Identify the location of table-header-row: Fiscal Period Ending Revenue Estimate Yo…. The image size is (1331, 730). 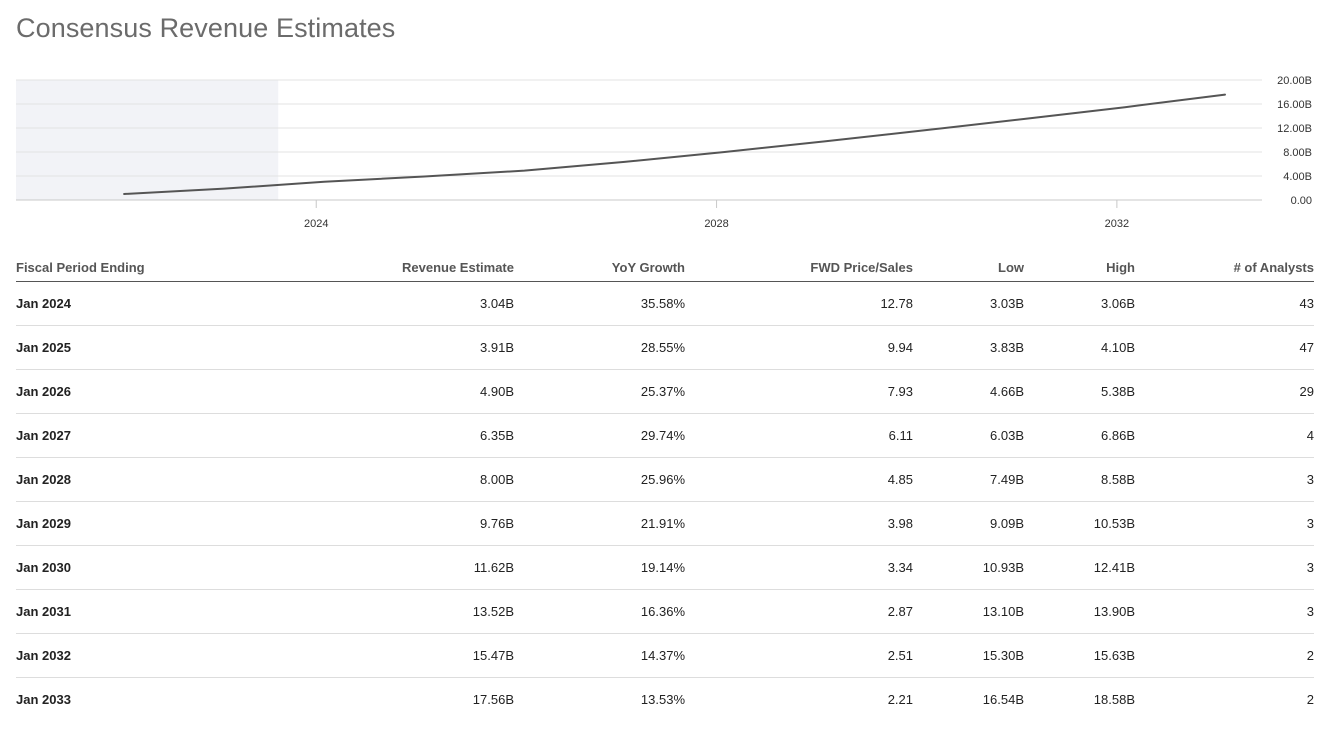
(665, 267).